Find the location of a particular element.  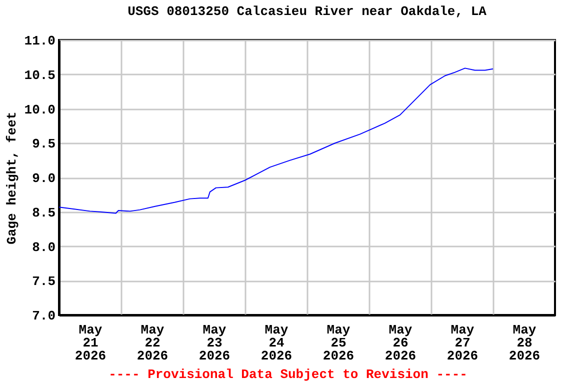

text: ---- Provisional Data Subject to Revision ---- is located at coordinates (288, 374).